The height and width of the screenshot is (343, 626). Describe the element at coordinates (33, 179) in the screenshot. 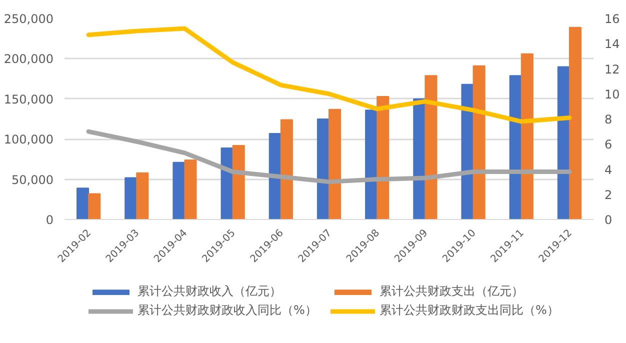

I see `y-tick-label: 50,000` at that location.